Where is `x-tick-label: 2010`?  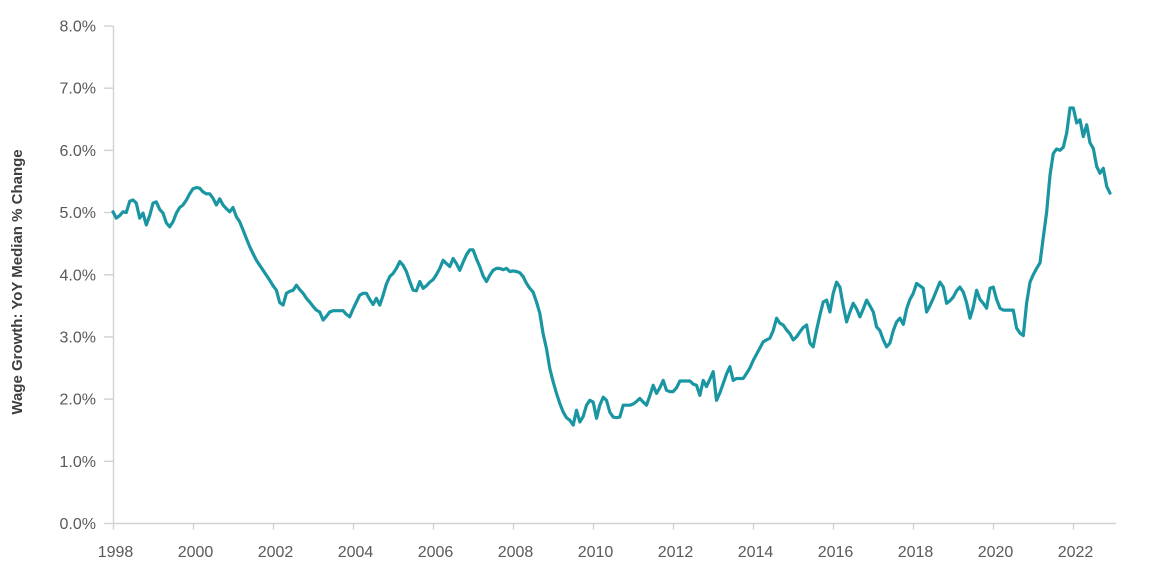
x-tick-label: 2010 is located at coordinates (596, 552).